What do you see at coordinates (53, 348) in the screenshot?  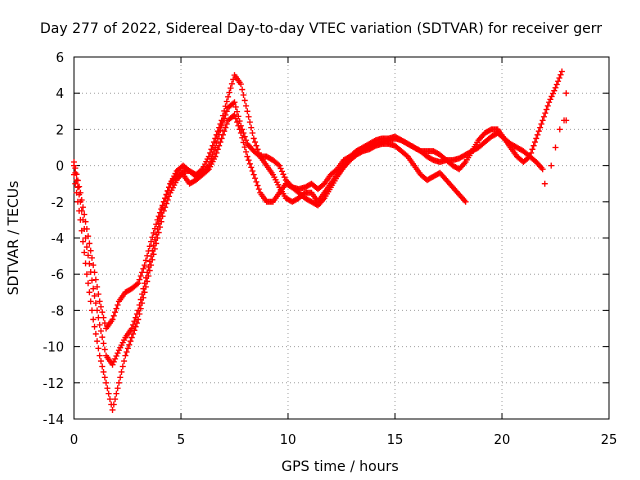 I see `y-tick-label: -10` at bounding box center [53, 348].